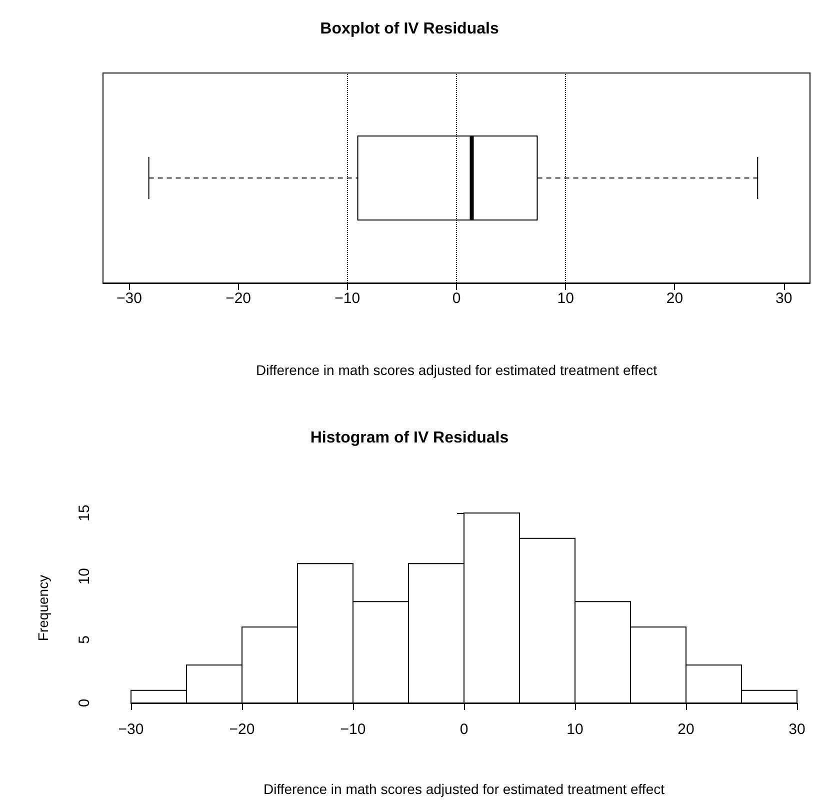 Image resolution: width=819 pixels, height=811 pixels. What do you see at coordinates (409, 29) in the screenshot?
I see `chart-title: Boxplot of IV Residuals` at bounding box center [409, 29].